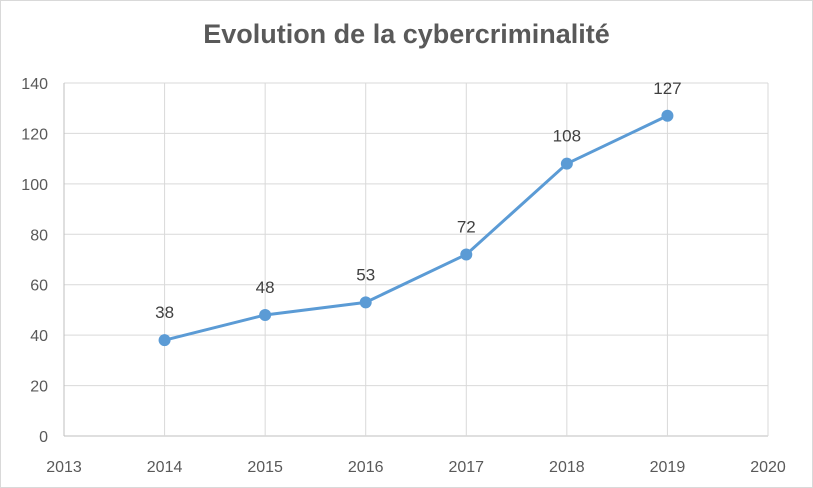  Describe the element at coordinates (416, 467) in the screenshot. I see `x-axis: 2013 2014 2015 2016 2017 2018 2019 2020` at that location.